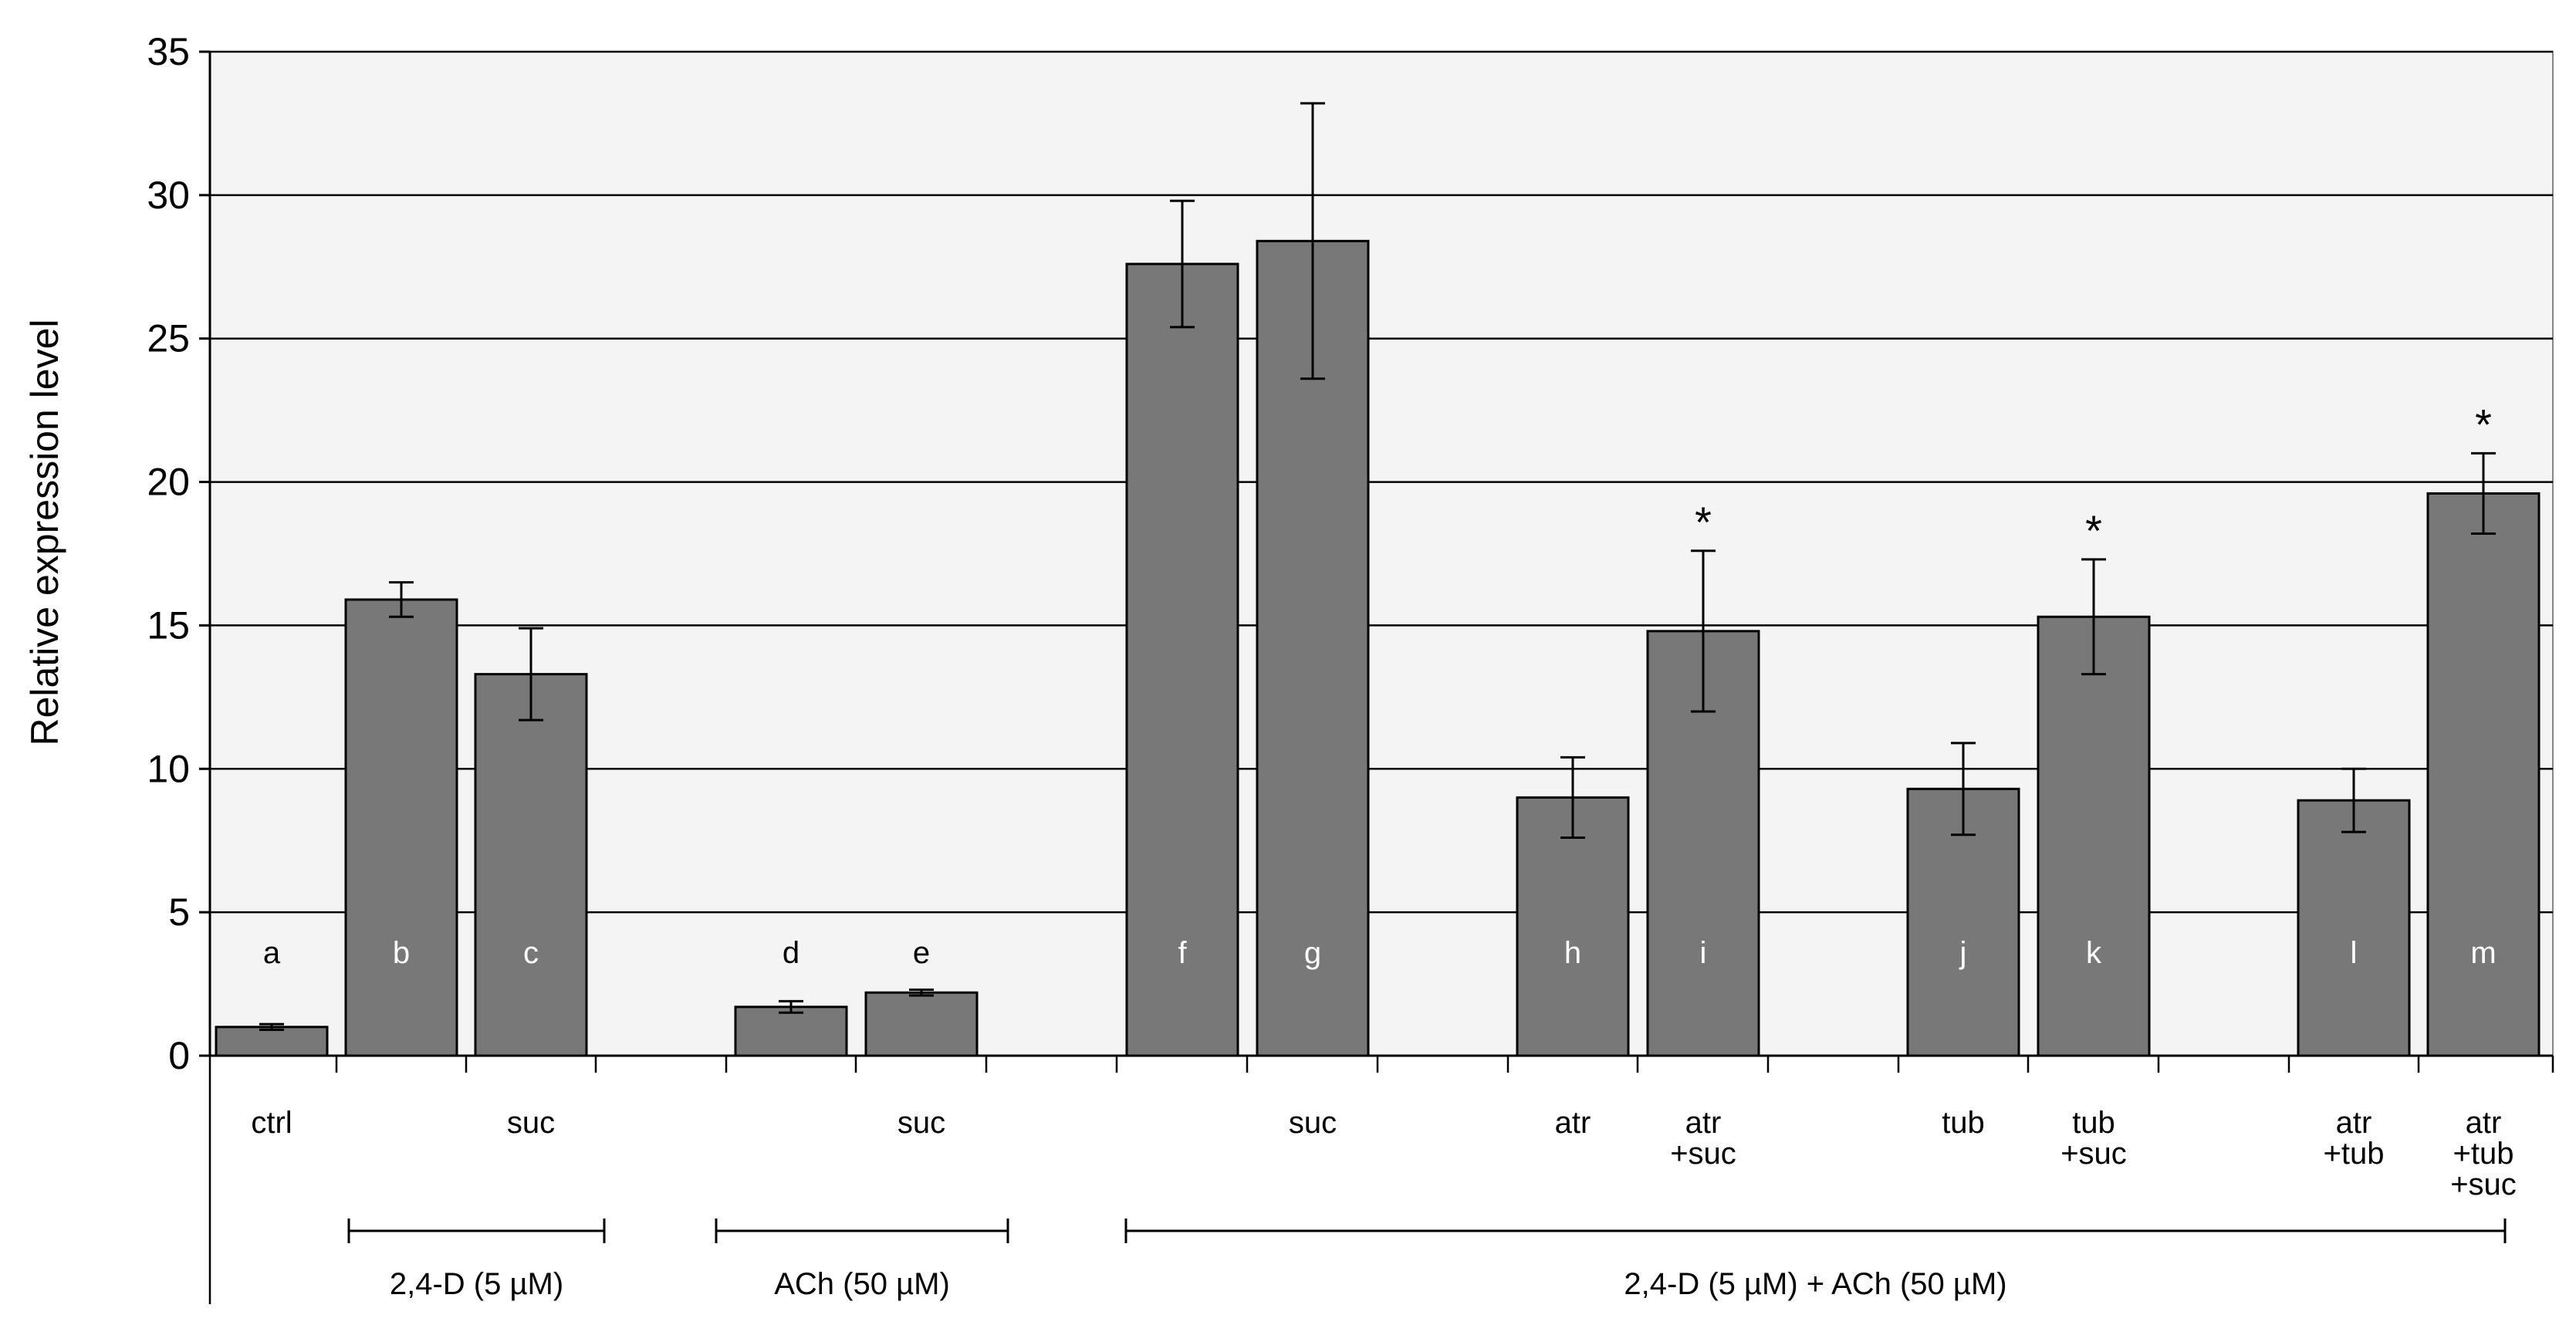  I want to click on bar-letter-k: k, so click(2094, 953).